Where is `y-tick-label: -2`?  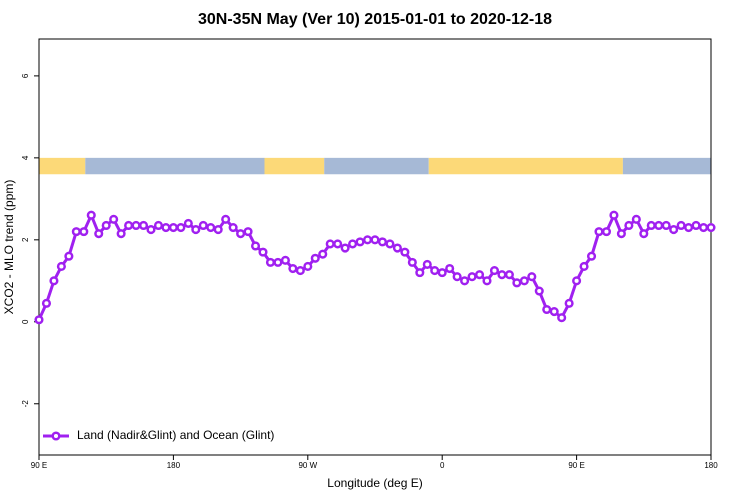 y-tick-label: -2 is located at coordinates (25, 404).